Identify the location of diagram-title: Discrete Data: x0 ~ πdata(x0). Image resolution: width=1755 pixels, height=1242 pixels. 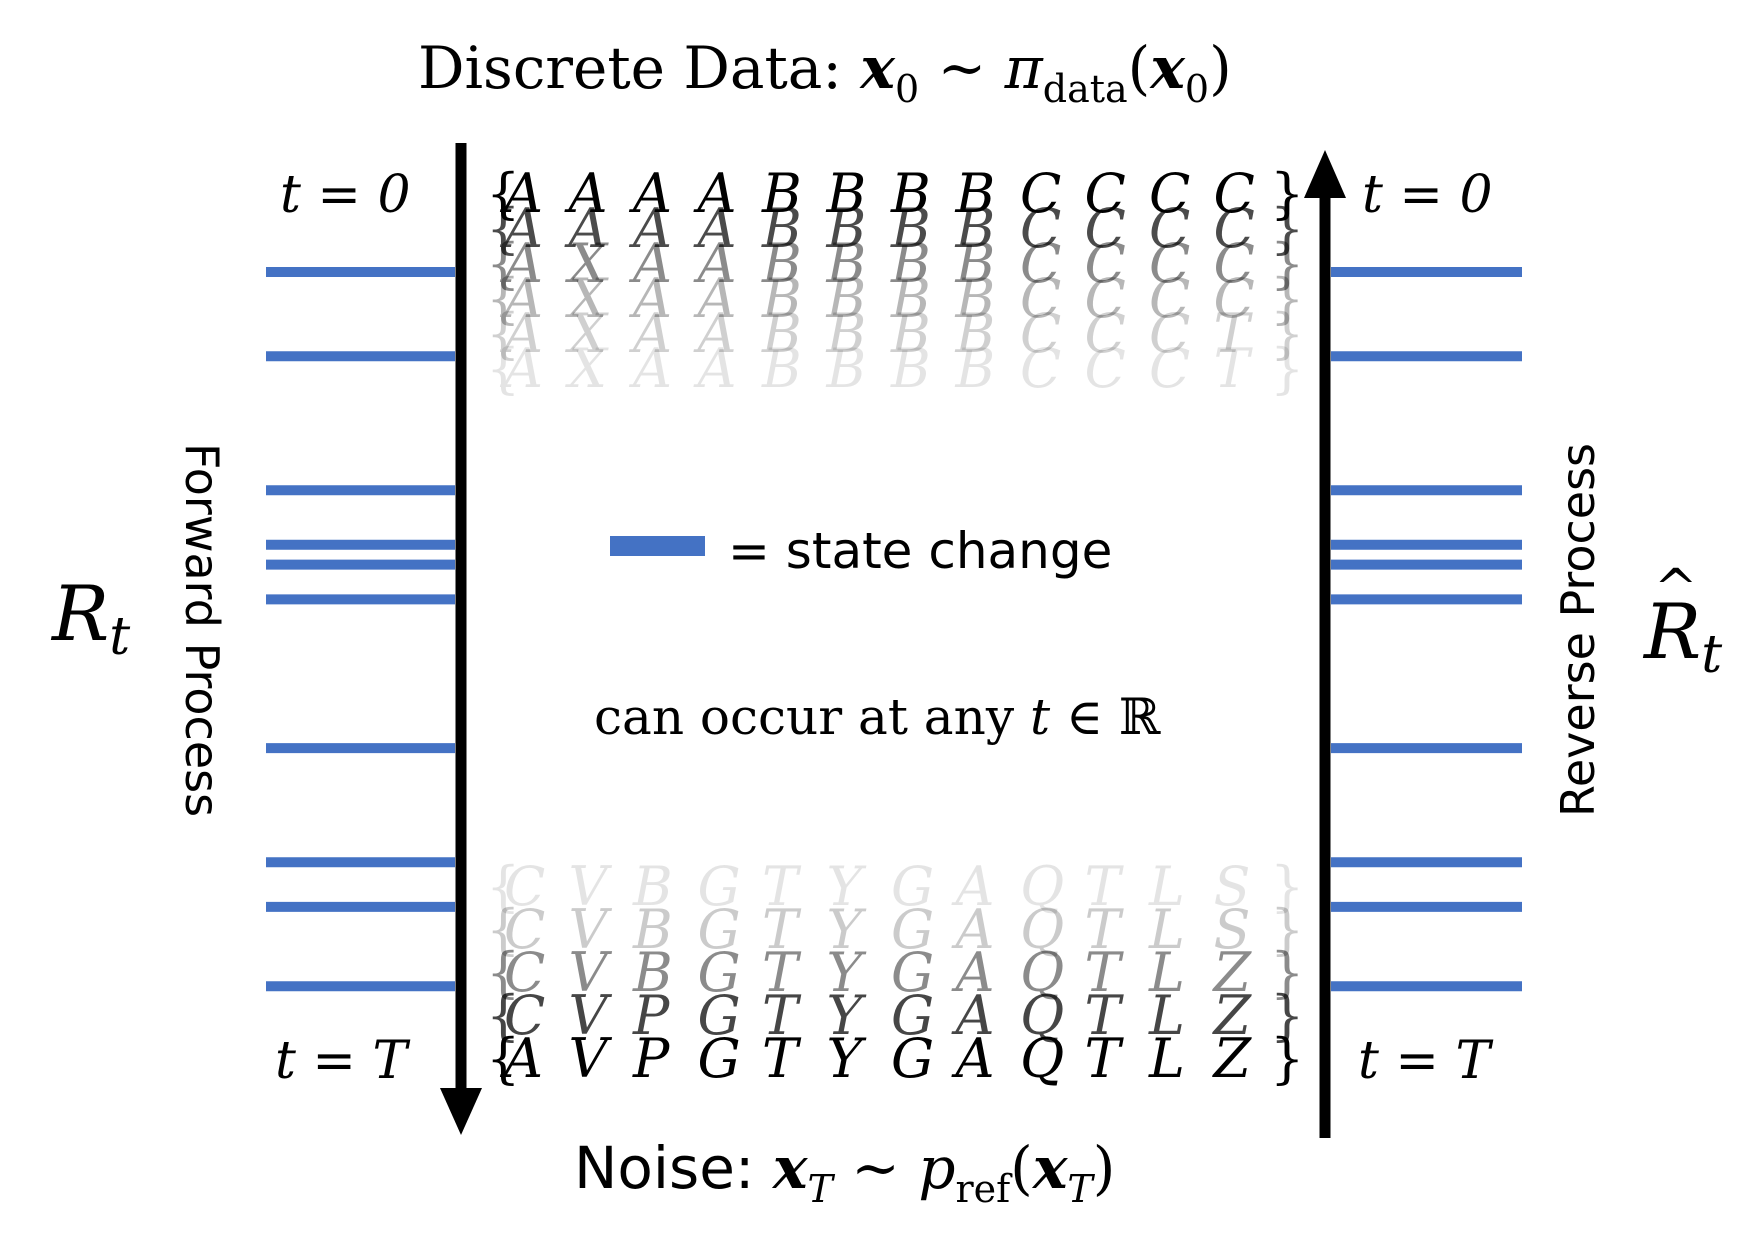
(825, 72).